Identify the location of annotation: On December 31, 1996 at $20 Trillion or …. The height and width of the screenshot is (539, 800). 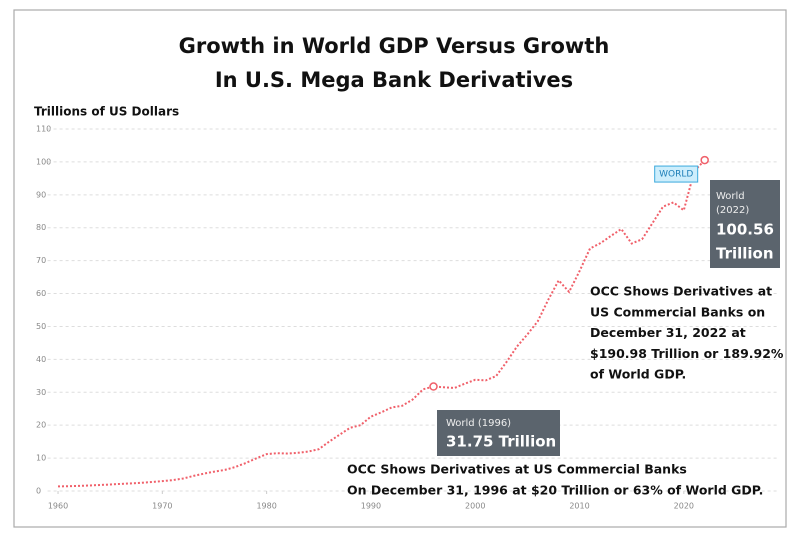
(555, 490).